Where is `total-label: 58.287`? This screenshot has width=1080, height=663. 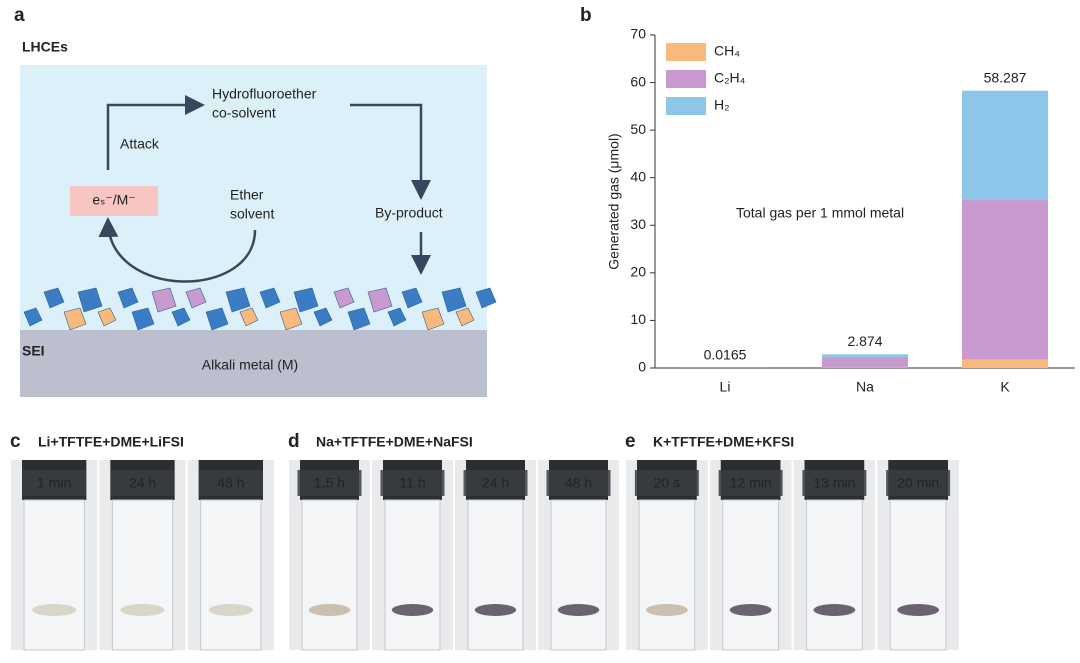
total-label: 58.287 is located at coordinates (1005, 77).